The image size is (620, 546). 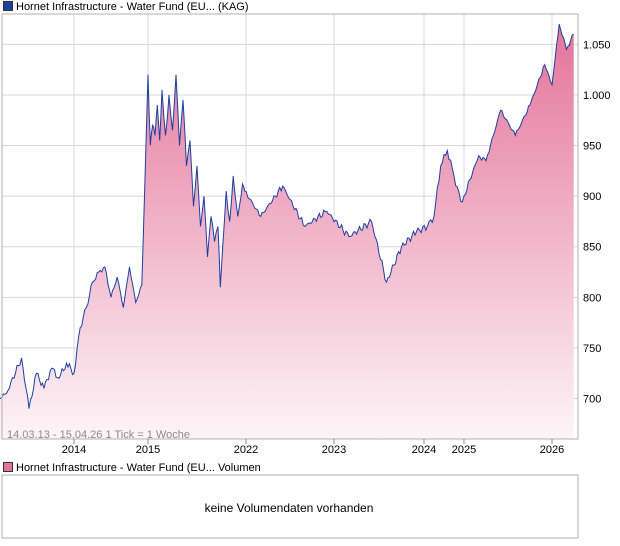 I want to click on x-tick-label: 2025, so click(x=464, y=450).